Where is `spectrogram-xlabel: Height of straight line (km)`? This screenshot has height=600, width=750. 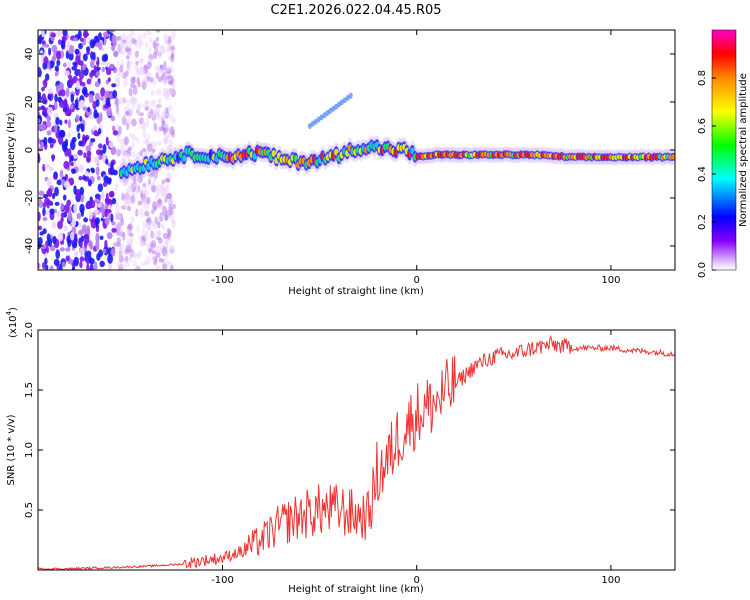
spectrogram-xlabel: Height of straight line (km) is located at coordinates (356, 291).